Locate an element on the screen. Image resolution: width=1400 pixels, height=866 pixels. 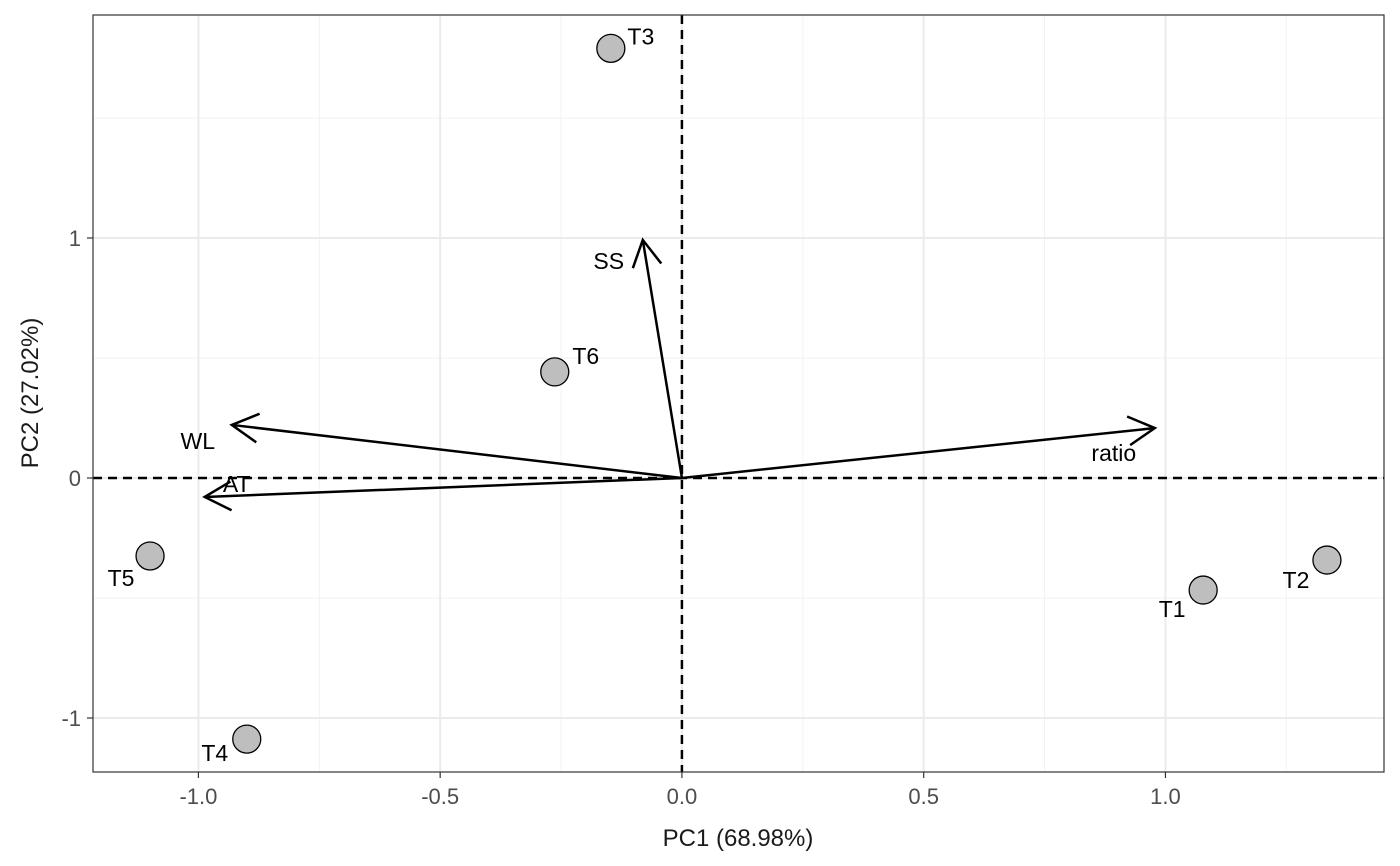
y-tick-label: 0 is located at coordinates (75, 478).